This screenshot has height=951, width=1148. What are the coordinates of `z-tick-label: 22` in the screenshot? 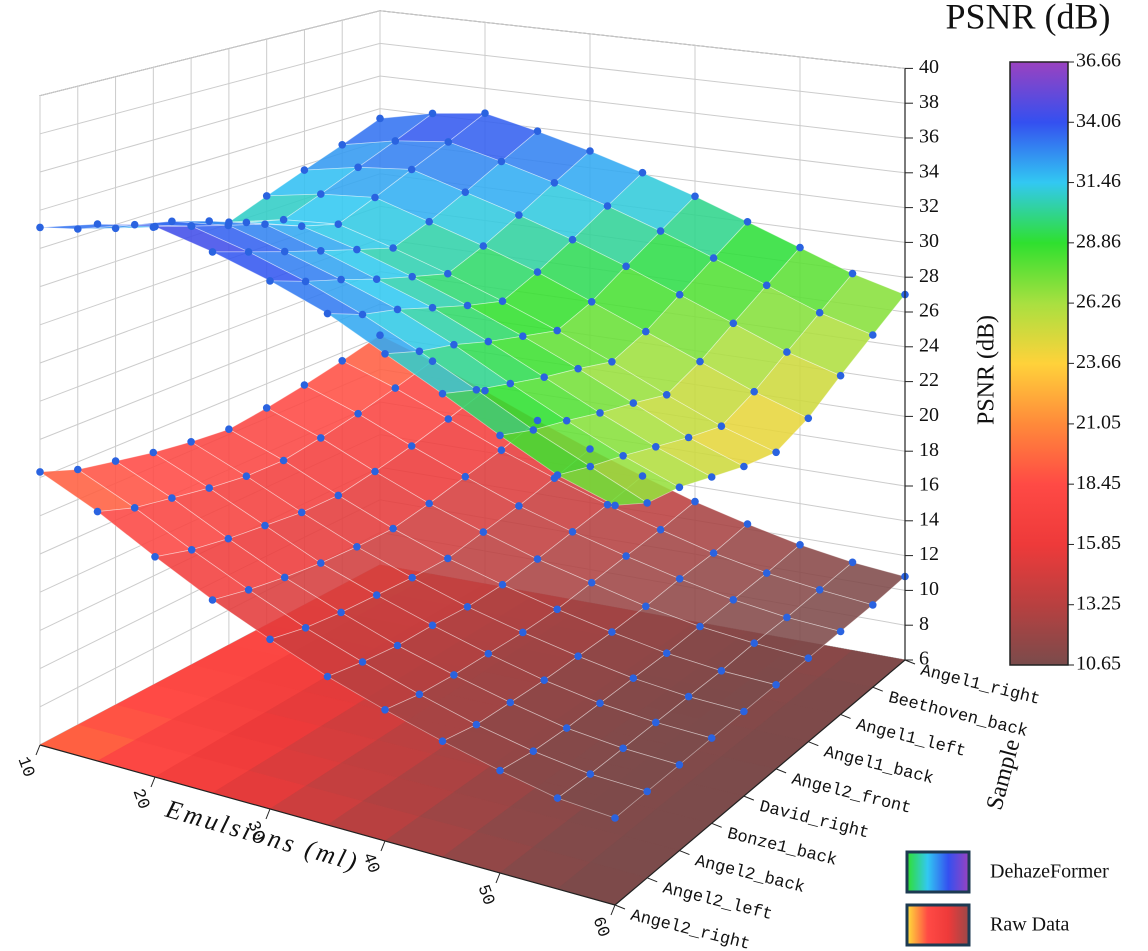 It's located at (929, 380).